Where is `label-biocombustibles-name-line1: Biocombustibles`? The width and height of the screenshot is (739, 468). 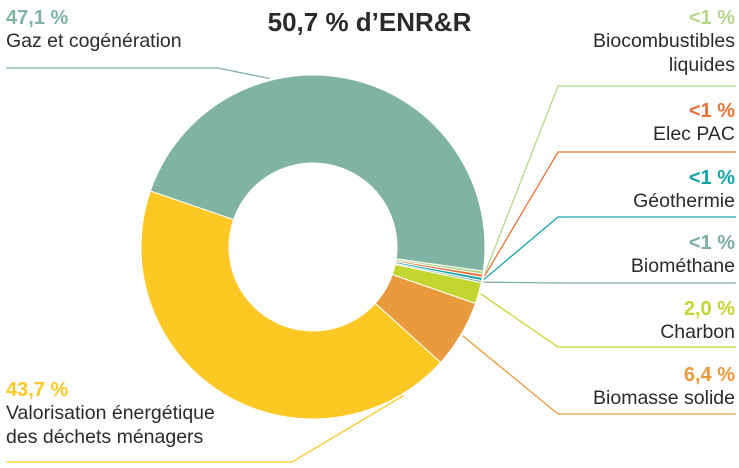 label-biocombustibles-name-line1: Biocombustibles is located at coordinates (664, 41).